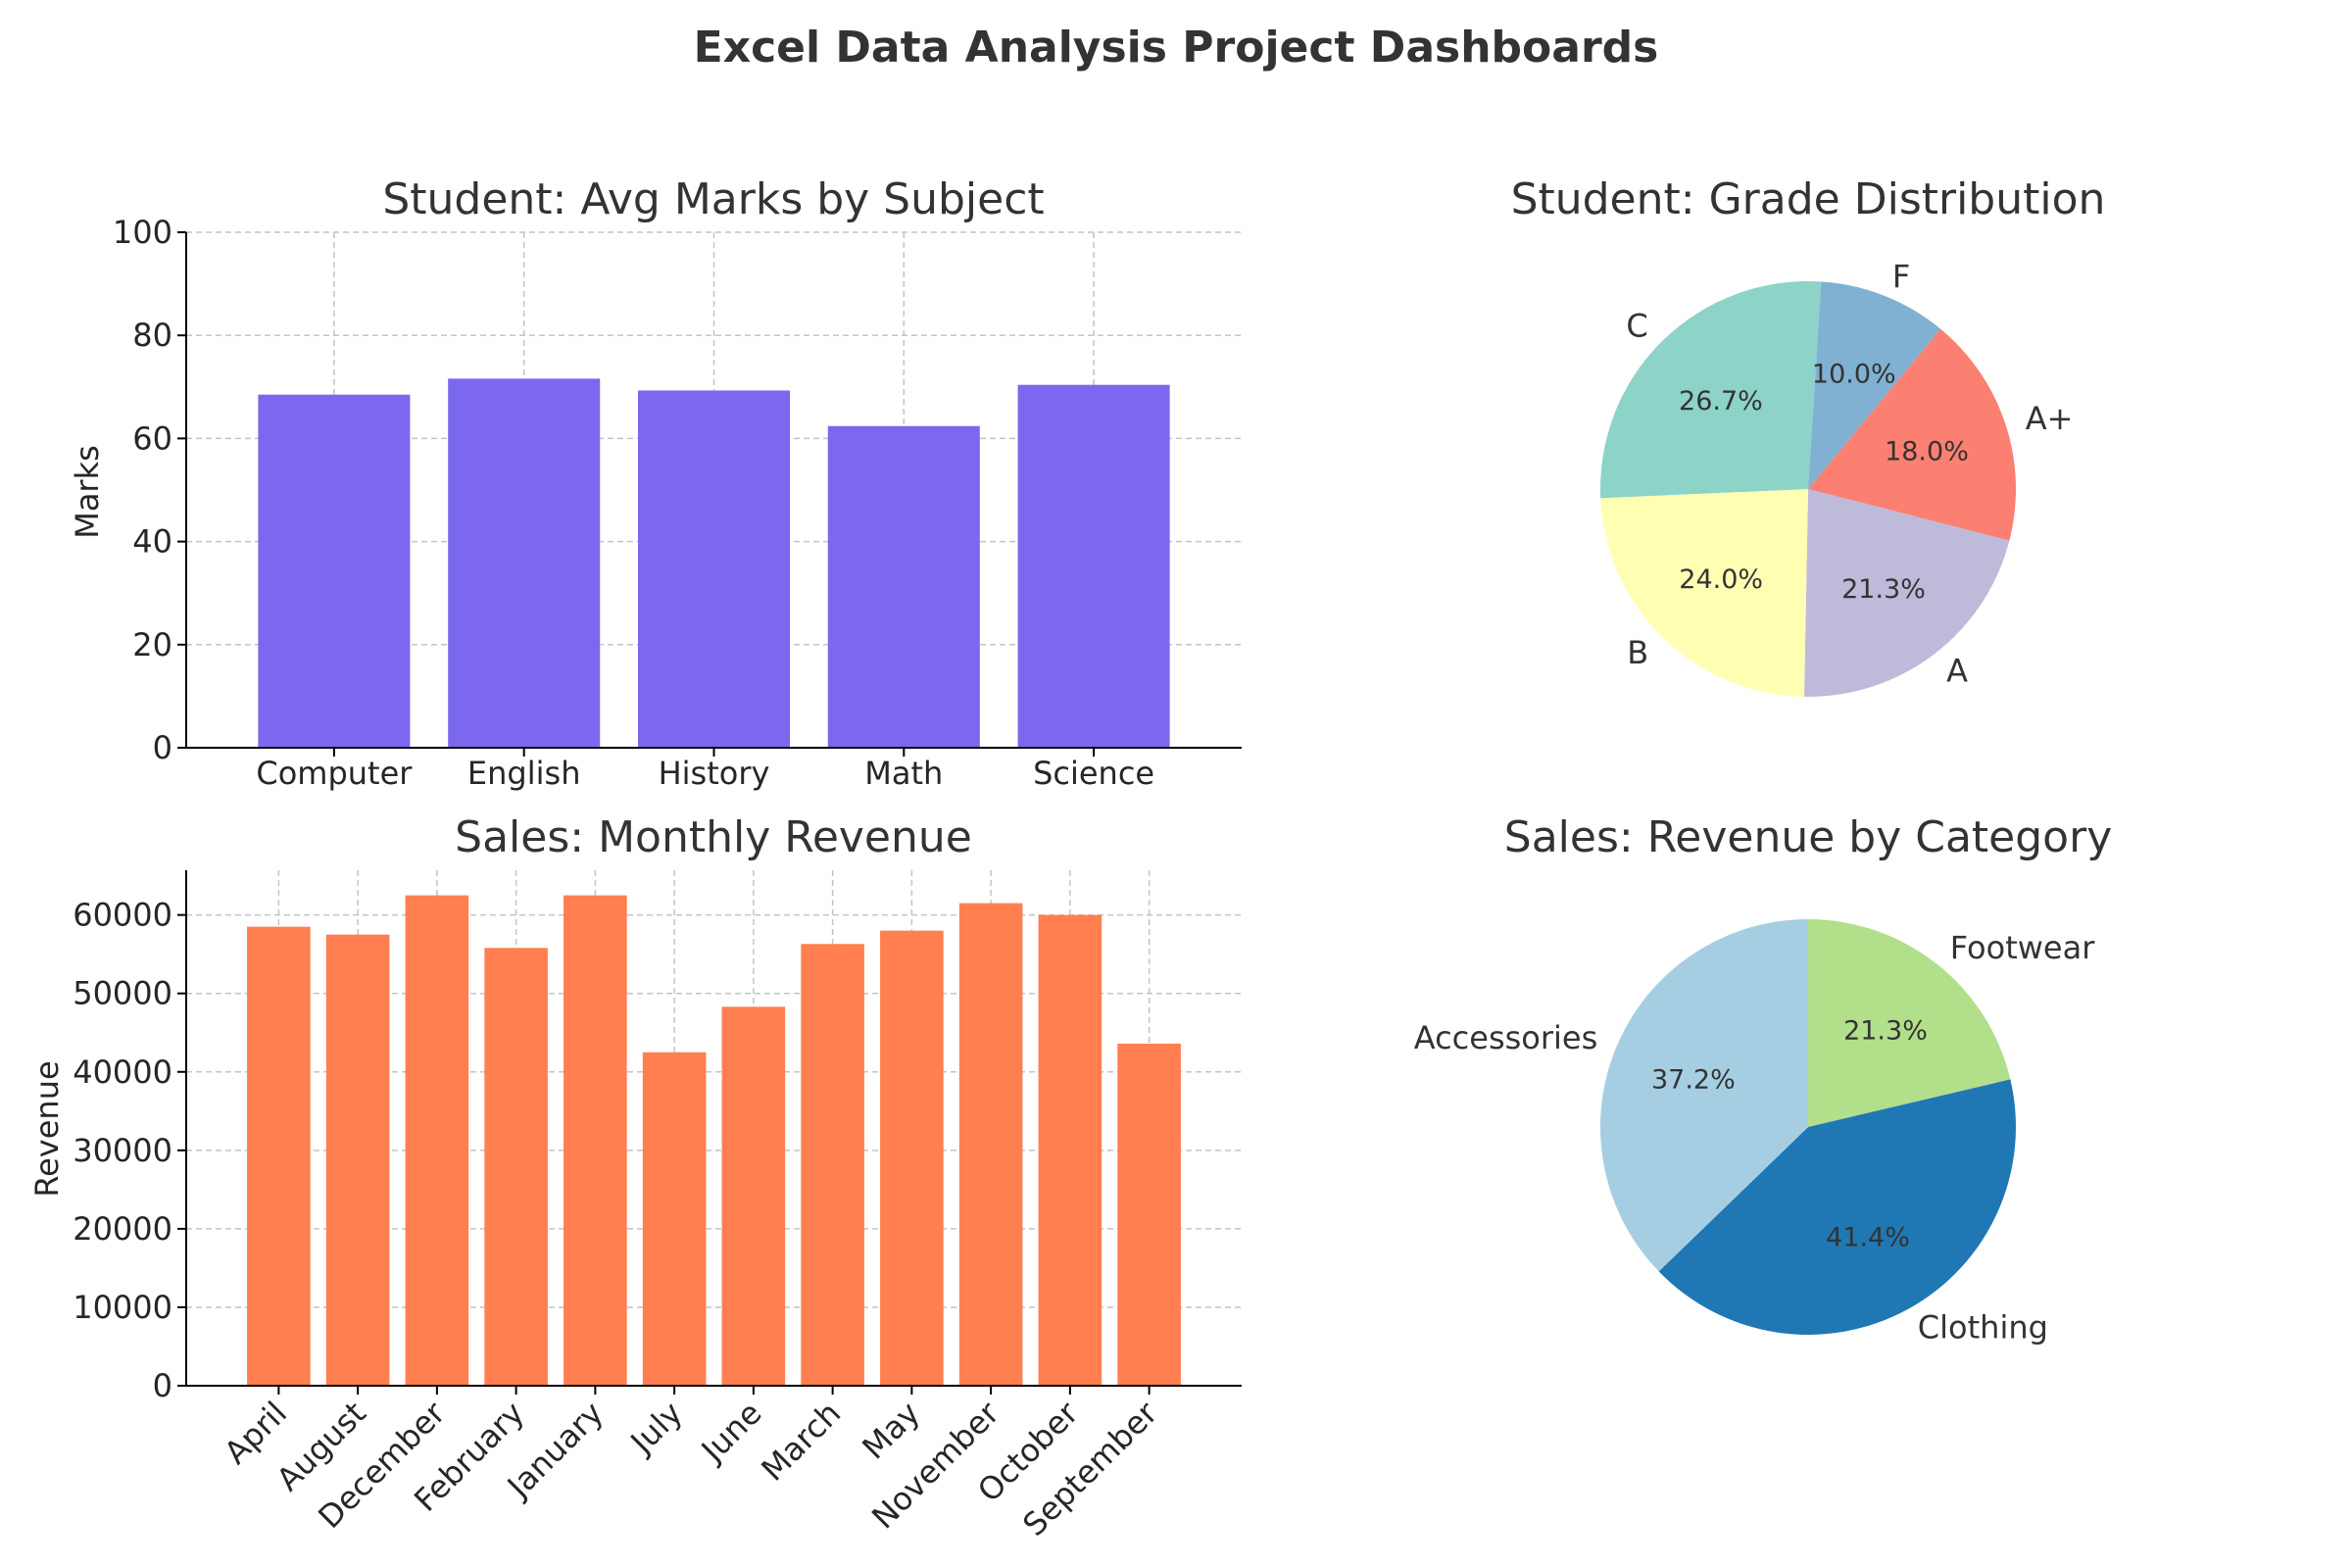 This screenshot has height=1568, width=2352. Describe the element at coordinates (1868, 1238) in the screenshot. I see `pie-percent-label: 41.4%` at that location.